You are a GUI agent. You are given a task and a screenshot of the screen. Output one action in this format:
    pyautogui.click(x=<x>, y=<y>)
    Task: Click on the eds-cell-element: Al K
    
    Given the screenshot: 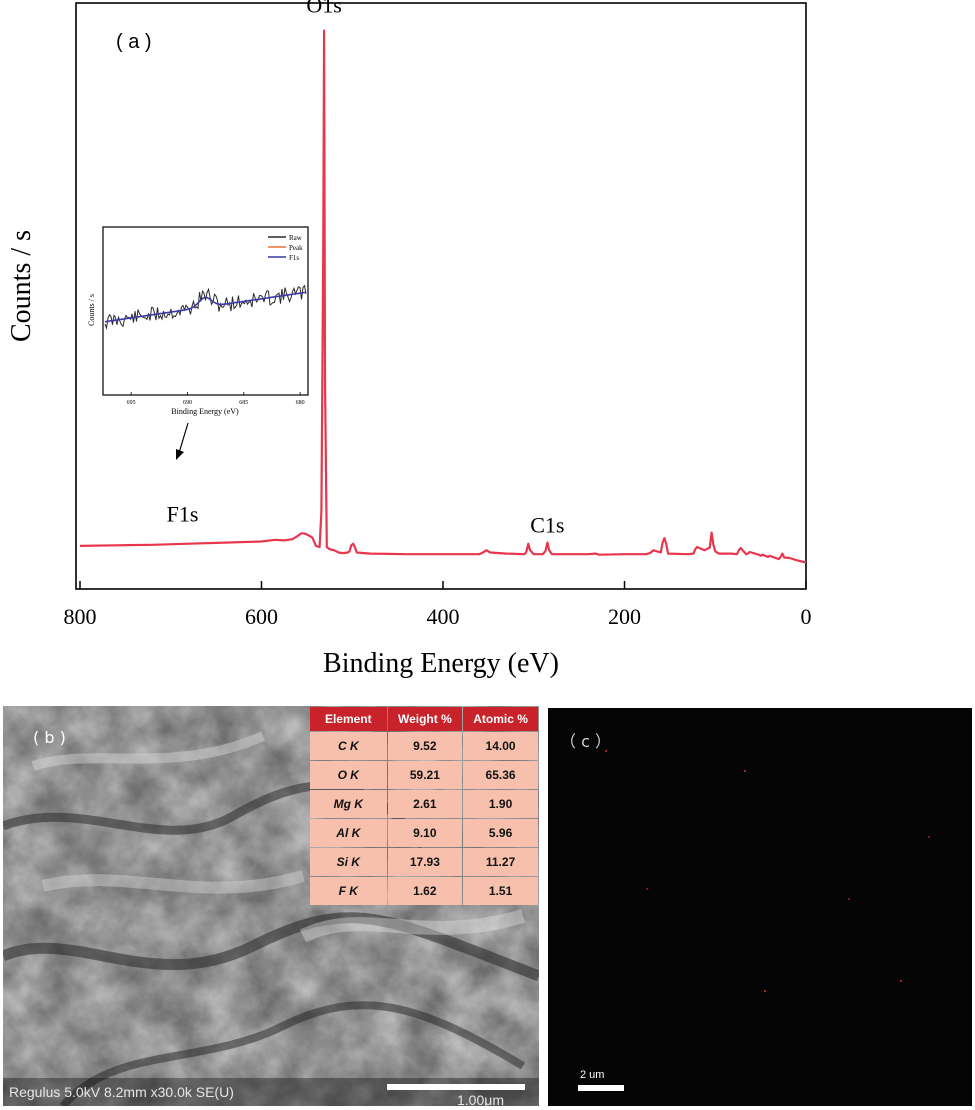 What is the action you would take?
    pyautogui.click(x=348, y=833)
    